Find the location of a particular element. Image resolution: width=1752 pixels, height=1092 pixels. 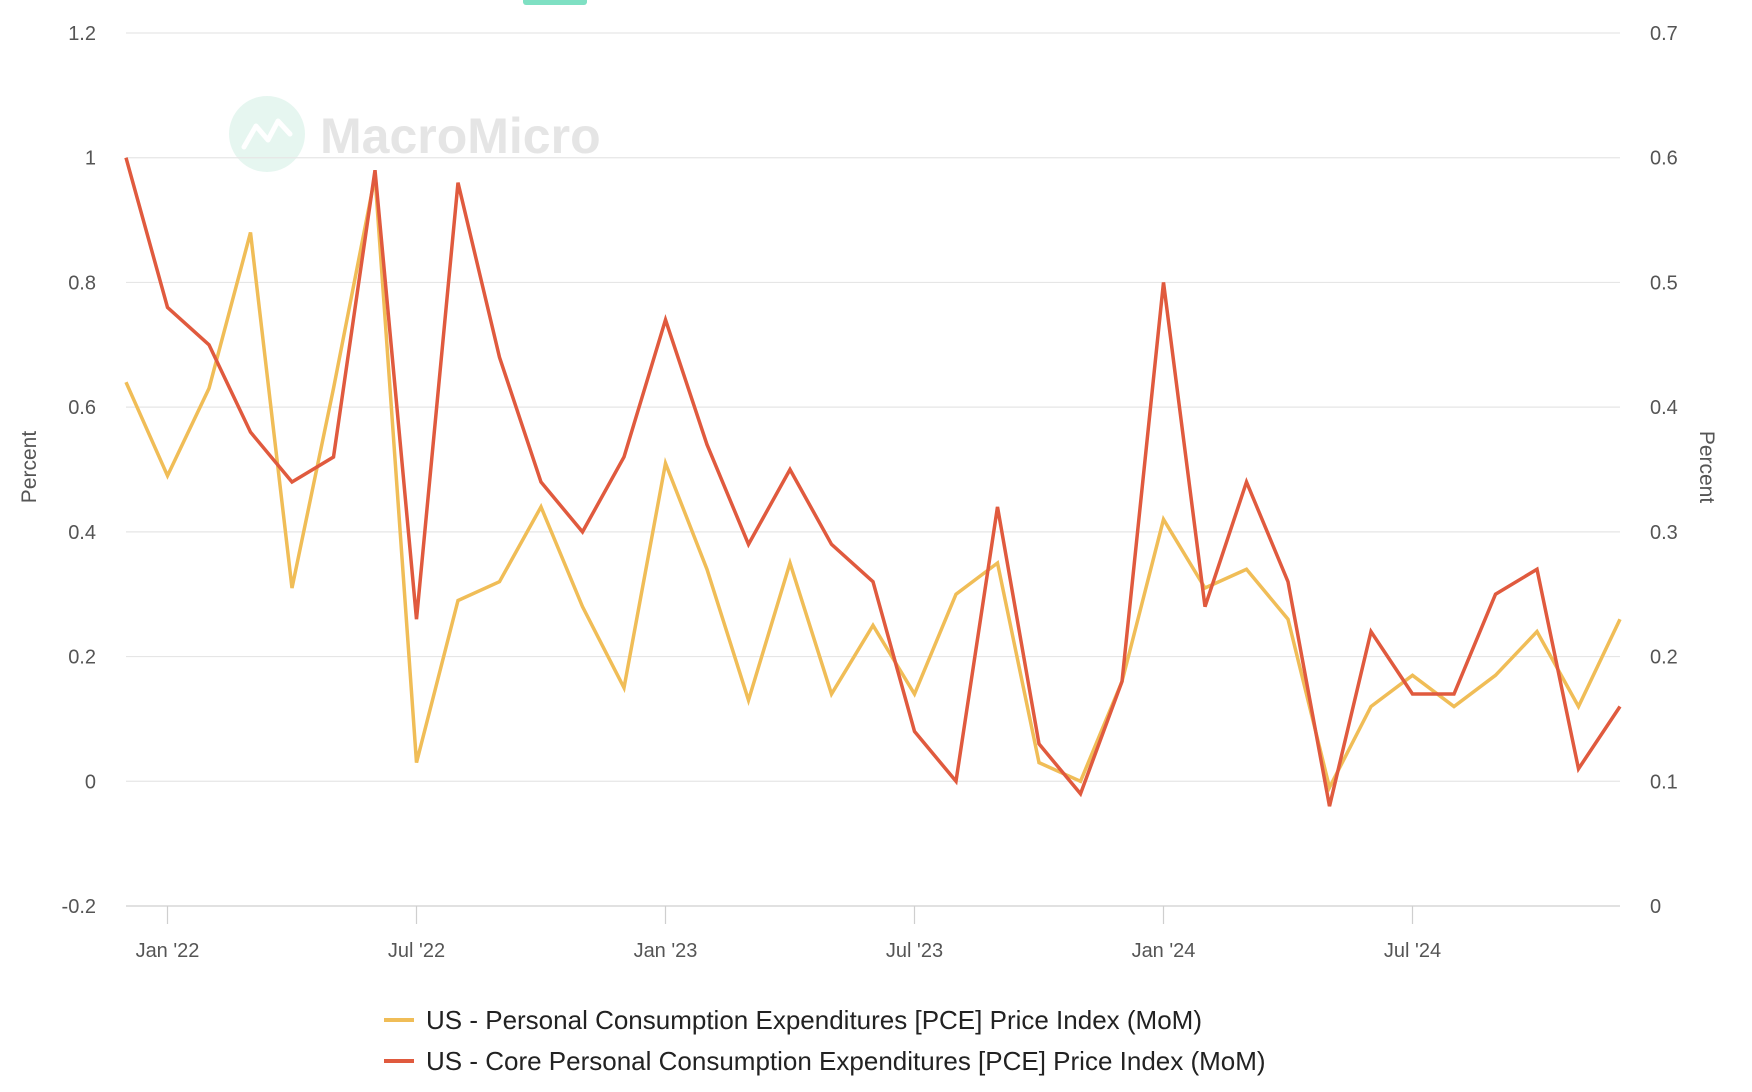

left-tick-label: 0.6 is located at coordinates (82, 408).